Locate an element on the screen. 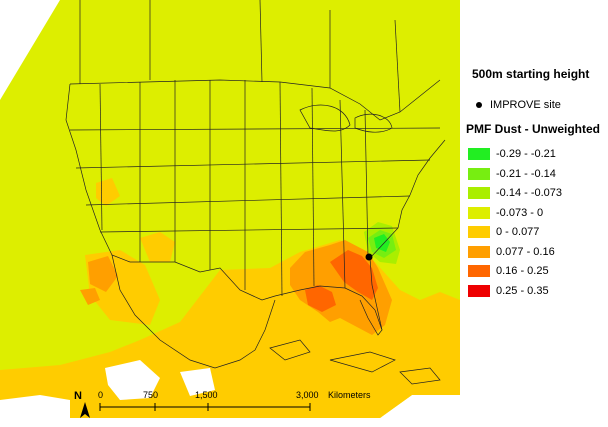 This screenshot has width=608, height=427. legend-class-row: -0.21 - -0.14 is located at coordinates (512, 175).